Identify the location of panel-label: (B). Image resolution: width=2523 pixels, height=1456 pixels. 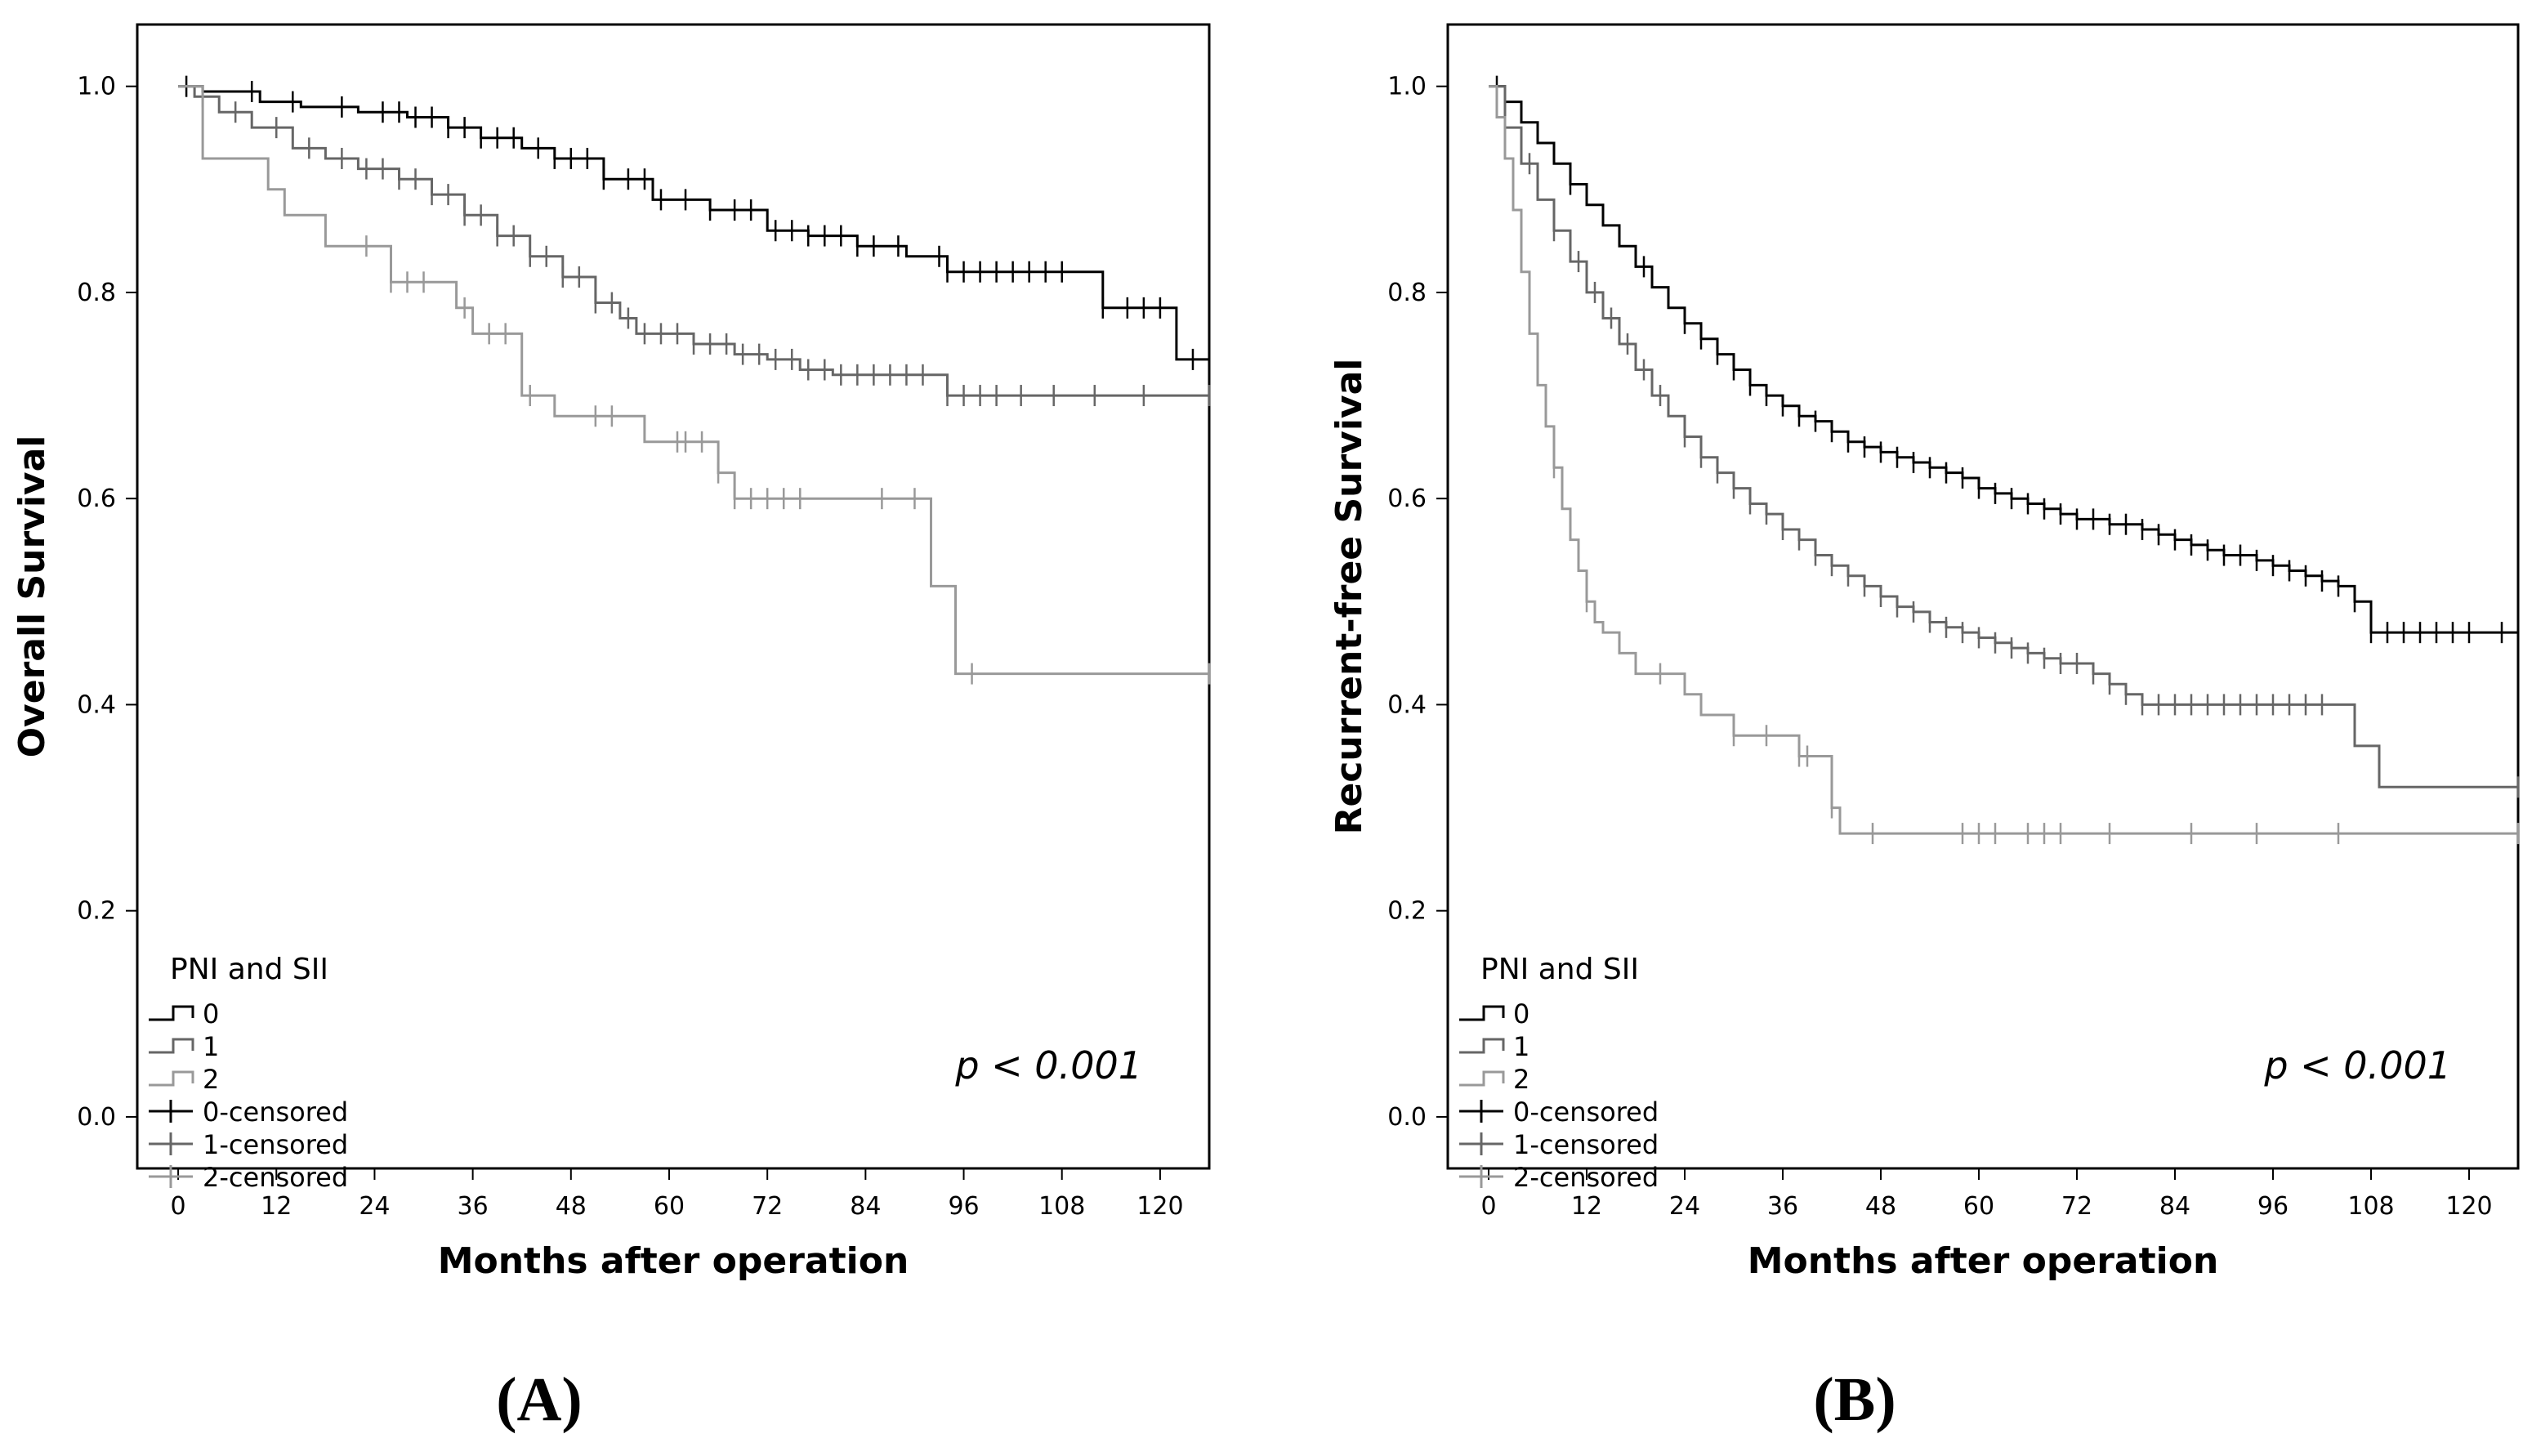
(1855, 1399).